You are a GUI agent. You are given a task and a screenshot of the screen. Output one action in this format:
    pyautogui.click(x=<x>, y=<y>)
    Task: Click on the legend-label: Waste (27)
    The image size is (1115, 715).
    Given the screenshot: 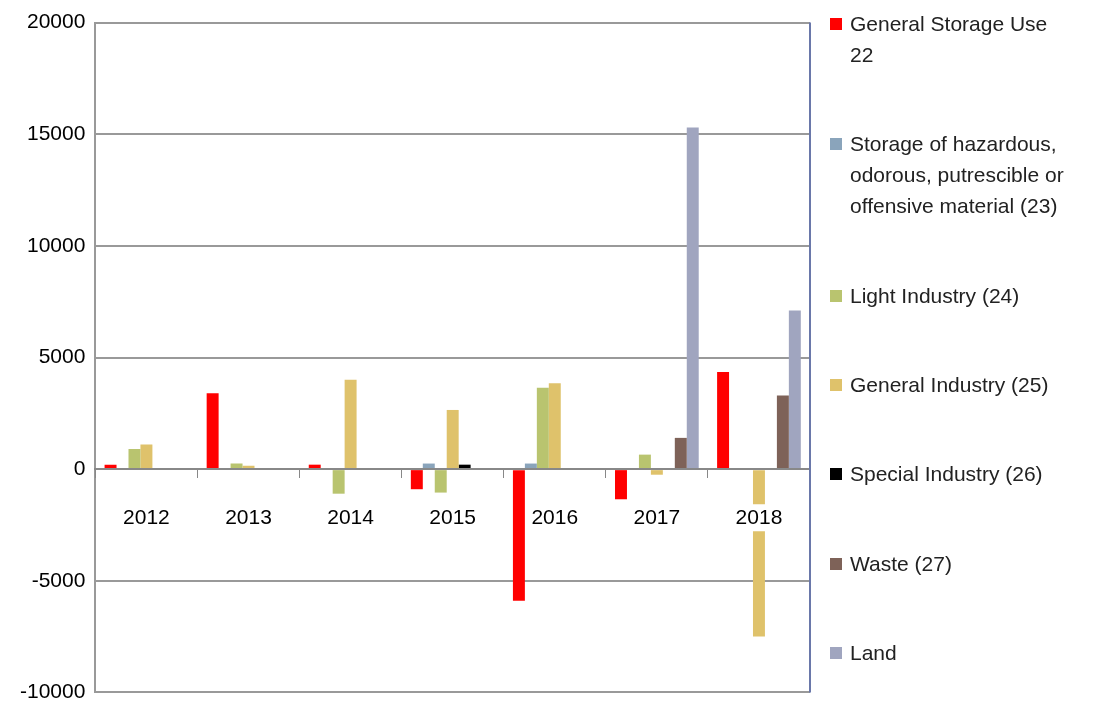 What is the action you would take?
    pyautogui.click(x=901, y=563)
    